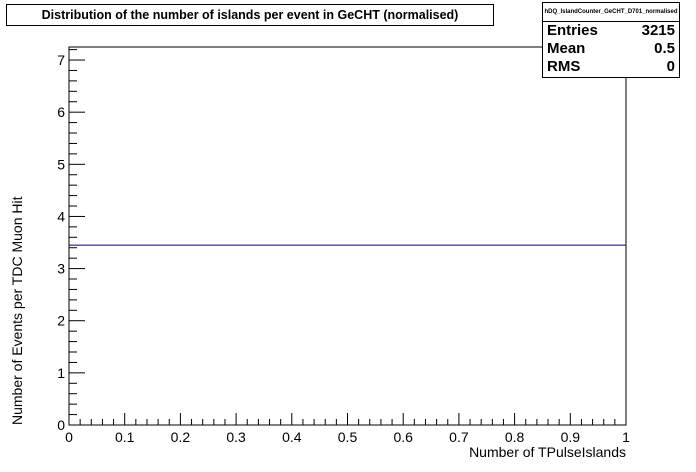 Image resolution: width=696 pixels, height=472 pixels. What do you see at coordinates (125, 437) in the screenshot?
I see `x-tick-label: 0.1` at bounding box center [125, 437].